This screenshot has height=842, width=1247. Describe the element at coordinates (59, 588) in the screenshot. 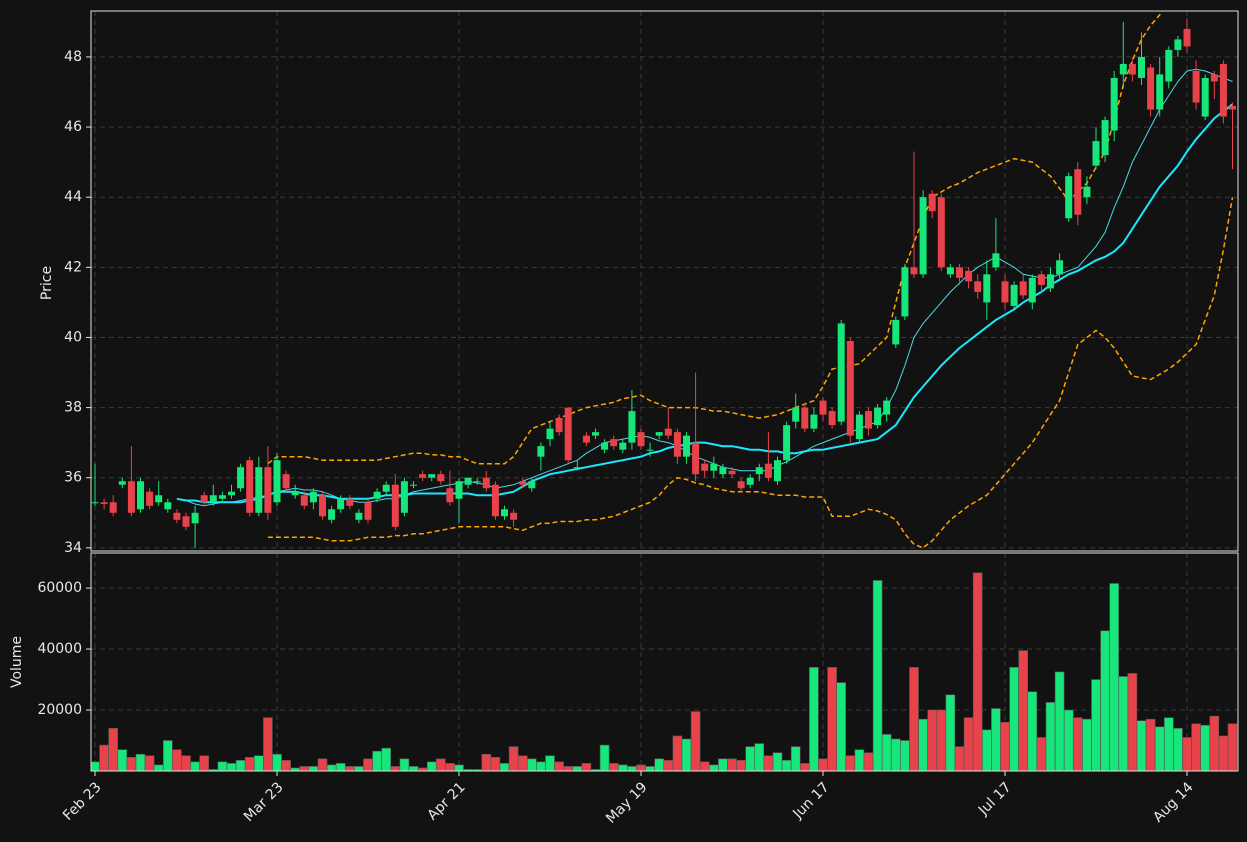

I see `volume-tick-label: 60000` at that location.